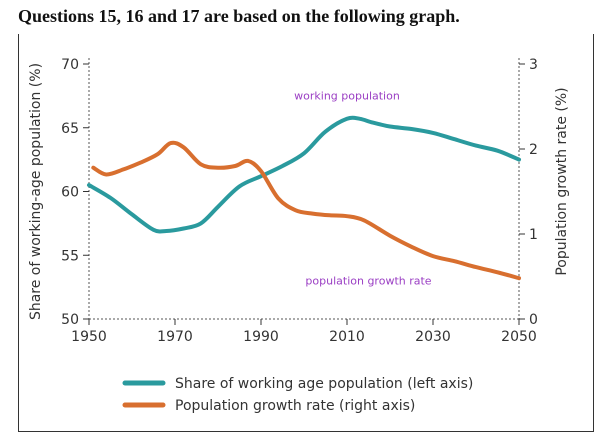 This screenshot has width=606, height=436. I want to click on right-tick-label: 1, so click(533, 235).